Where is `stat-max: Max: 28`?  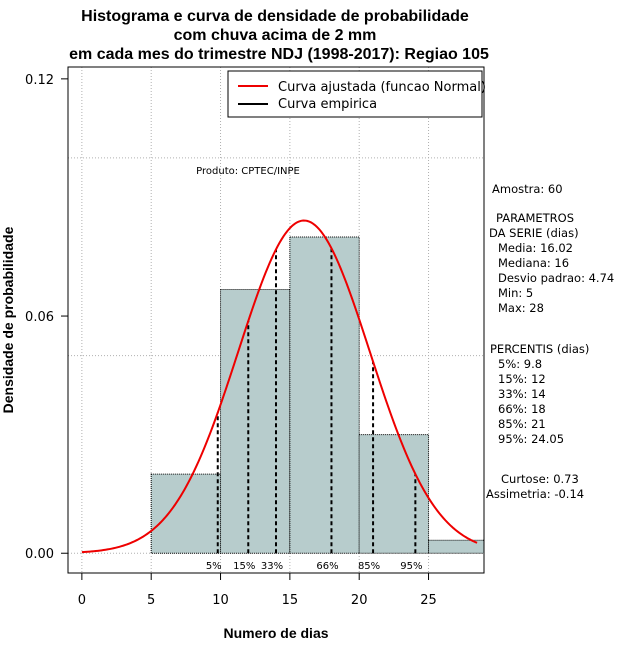 stat-max: Max: 28 is located at coordinates (521, 308).